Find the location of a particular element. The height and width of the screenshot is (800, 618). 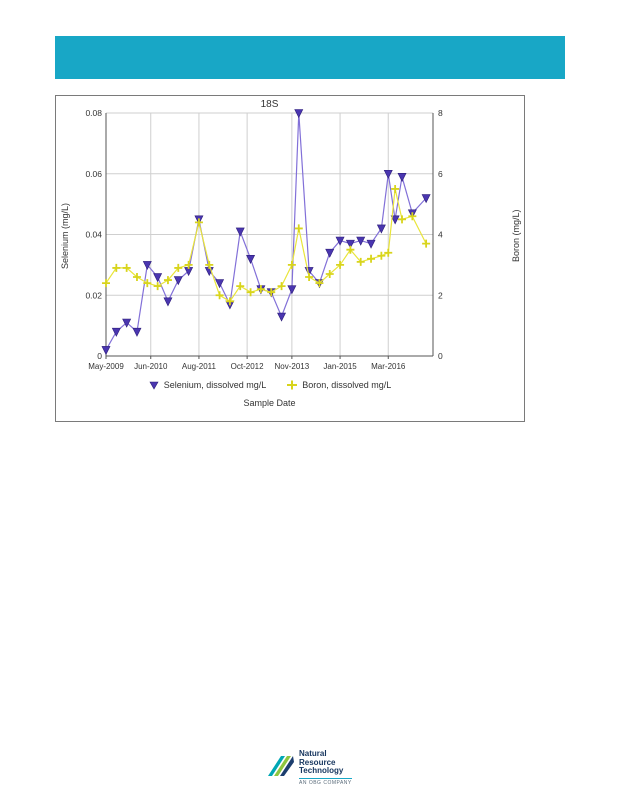

left-axis-title: Selenium (mg/L) is located at coordinates (65, 236).